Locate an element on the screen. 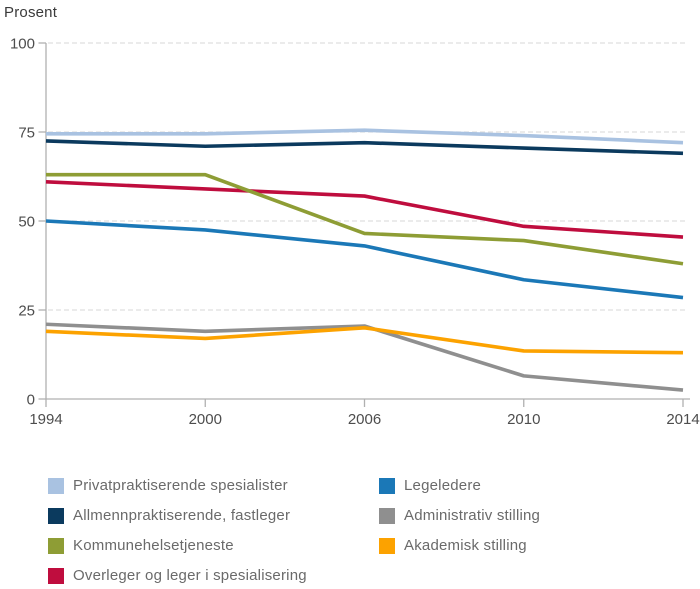 The width and height of the screenshot is (700, 589). y-tick-label: 25 is located at coordinates (26, 311).